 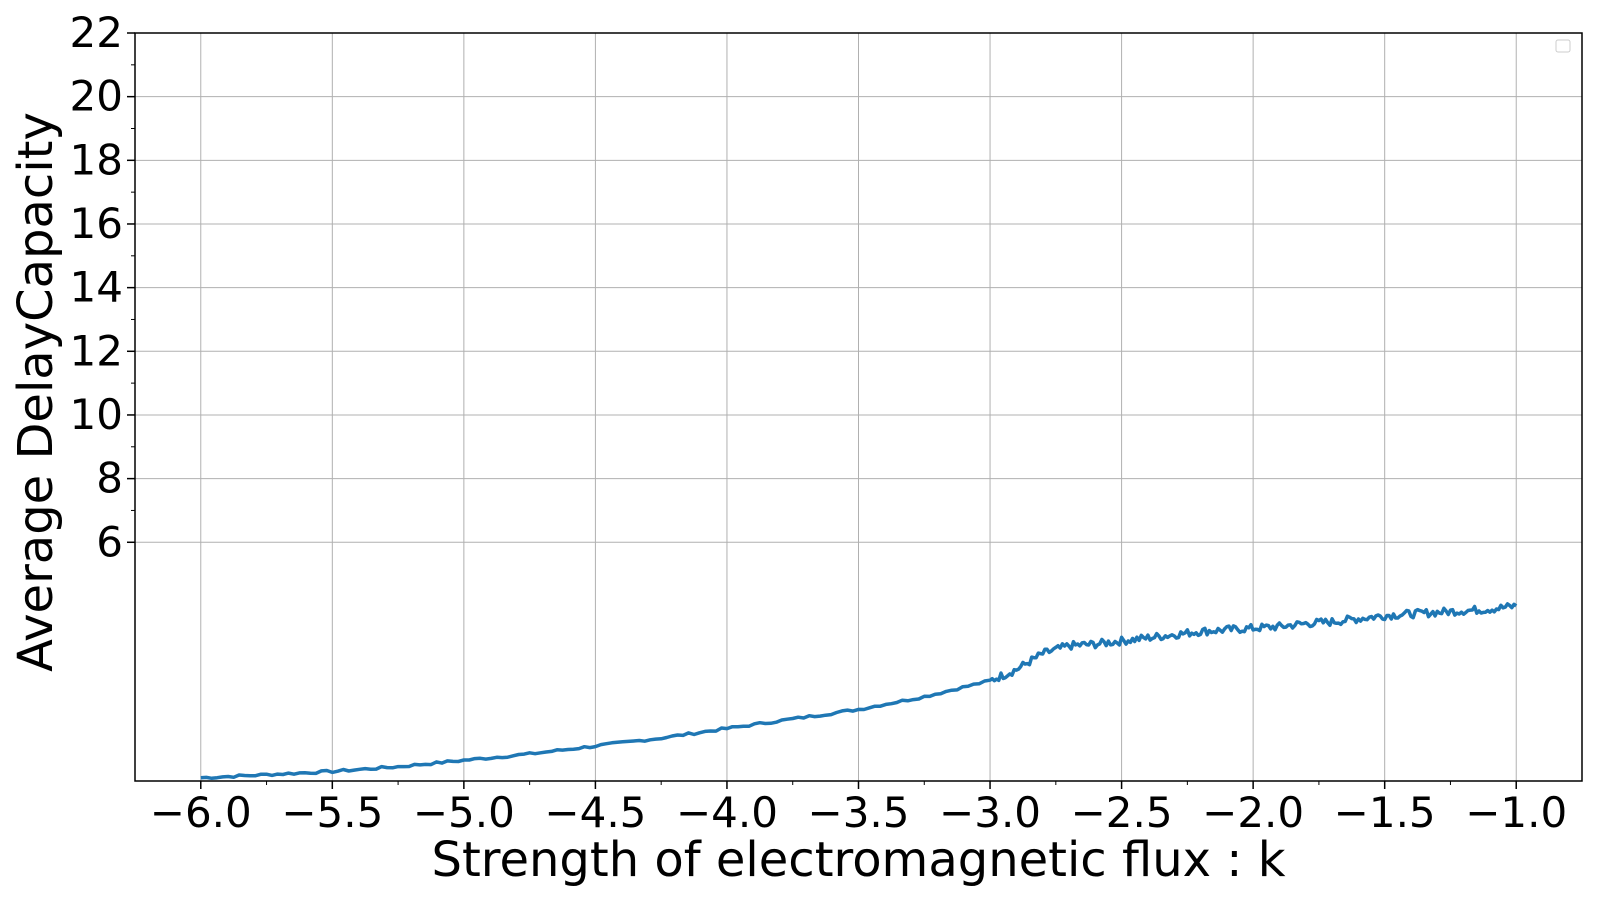 I want to click on x-tick-label: −4.0, so click(x=727, y=812).